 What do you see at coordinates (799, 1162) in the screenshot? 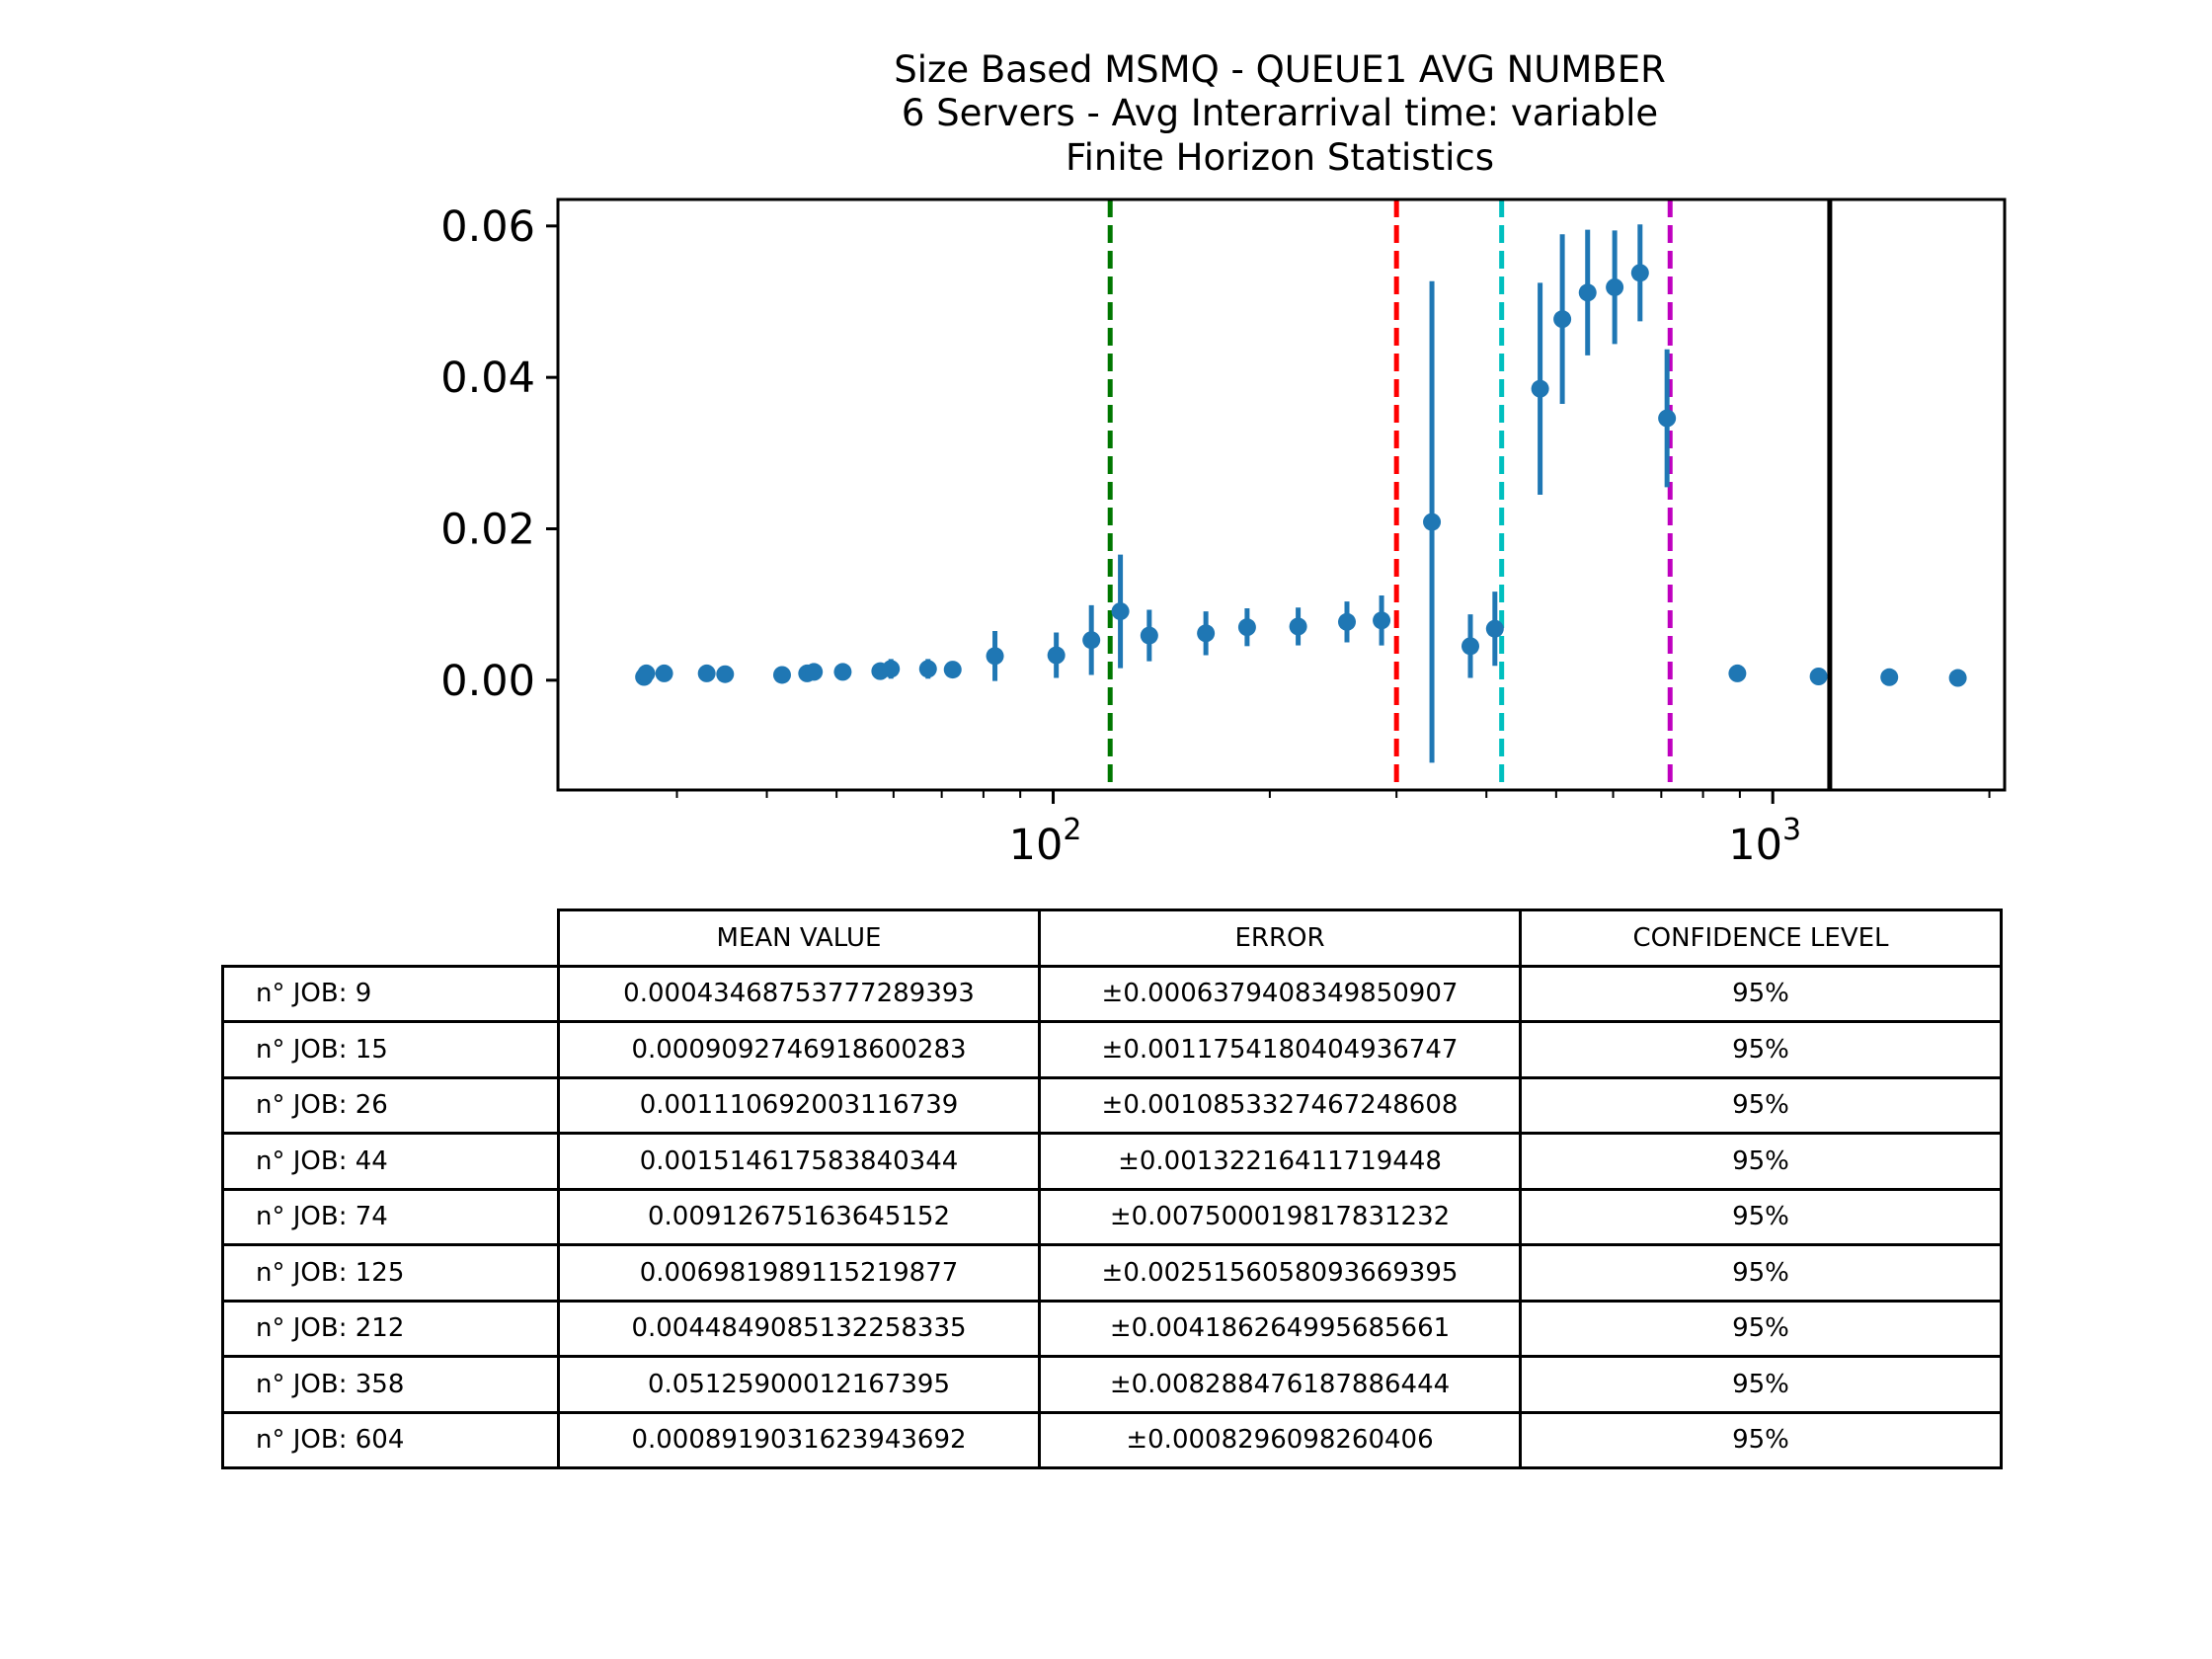
I see `table-cell-mean: 0.001514617583840344` at bounding box center [799, 1162].